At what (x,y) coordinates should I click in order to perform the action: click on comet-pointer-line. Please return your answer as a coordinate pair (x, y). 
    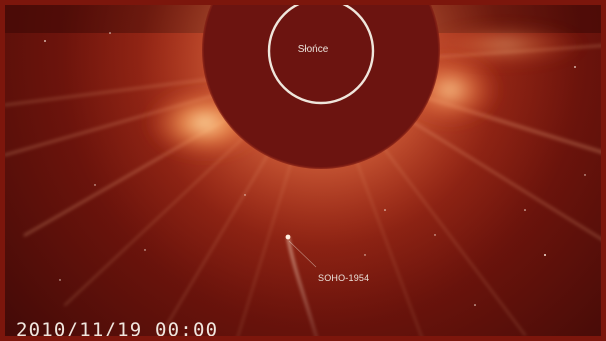
    Looking at the image, I should click on (302, 254).